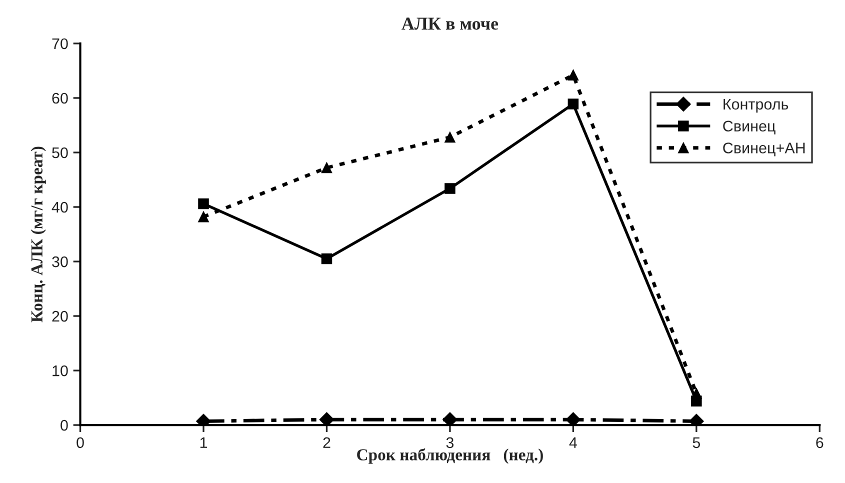 The image size is (845, 483). Describe the element at coordinates (749, 127) in the screenshot. I see `legend-label: Свинец` at that location.